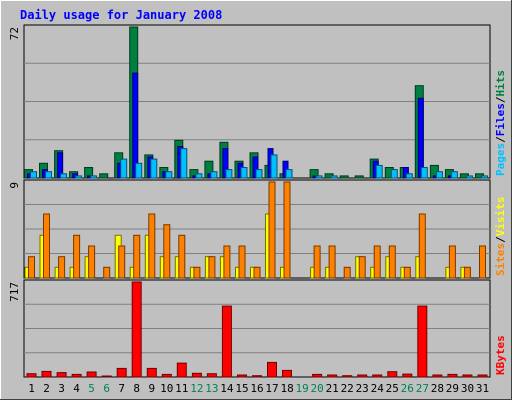 This screenshot has height=400, width=512. Describe the element at coordinates (392, 388) in the screenshot. I see `x-tick-label-25: 25` at that location.